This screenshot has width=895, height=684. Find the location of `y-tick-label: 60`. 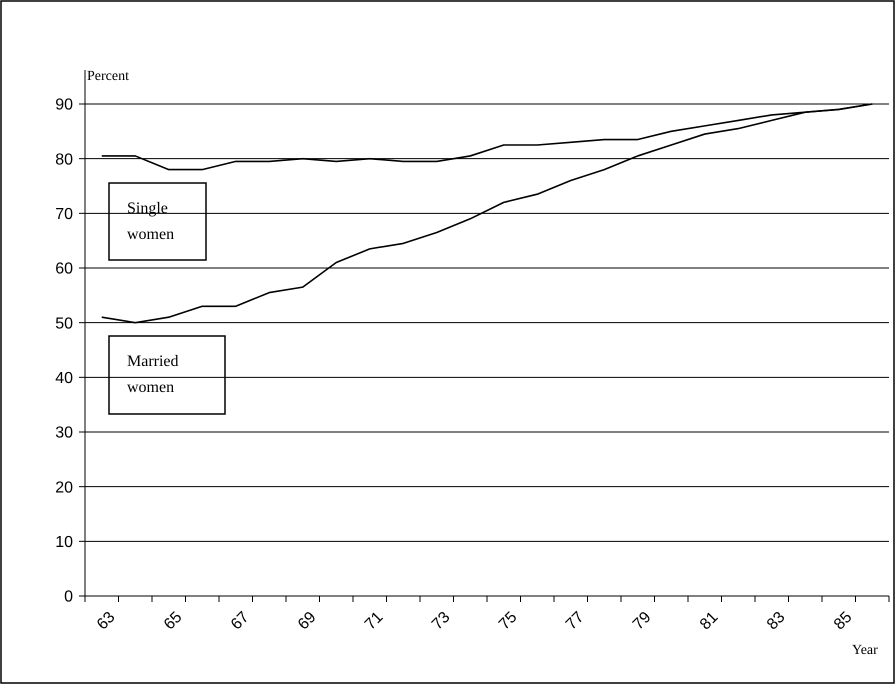

y-tick-label: 60 is located at coordinates (64, 269).